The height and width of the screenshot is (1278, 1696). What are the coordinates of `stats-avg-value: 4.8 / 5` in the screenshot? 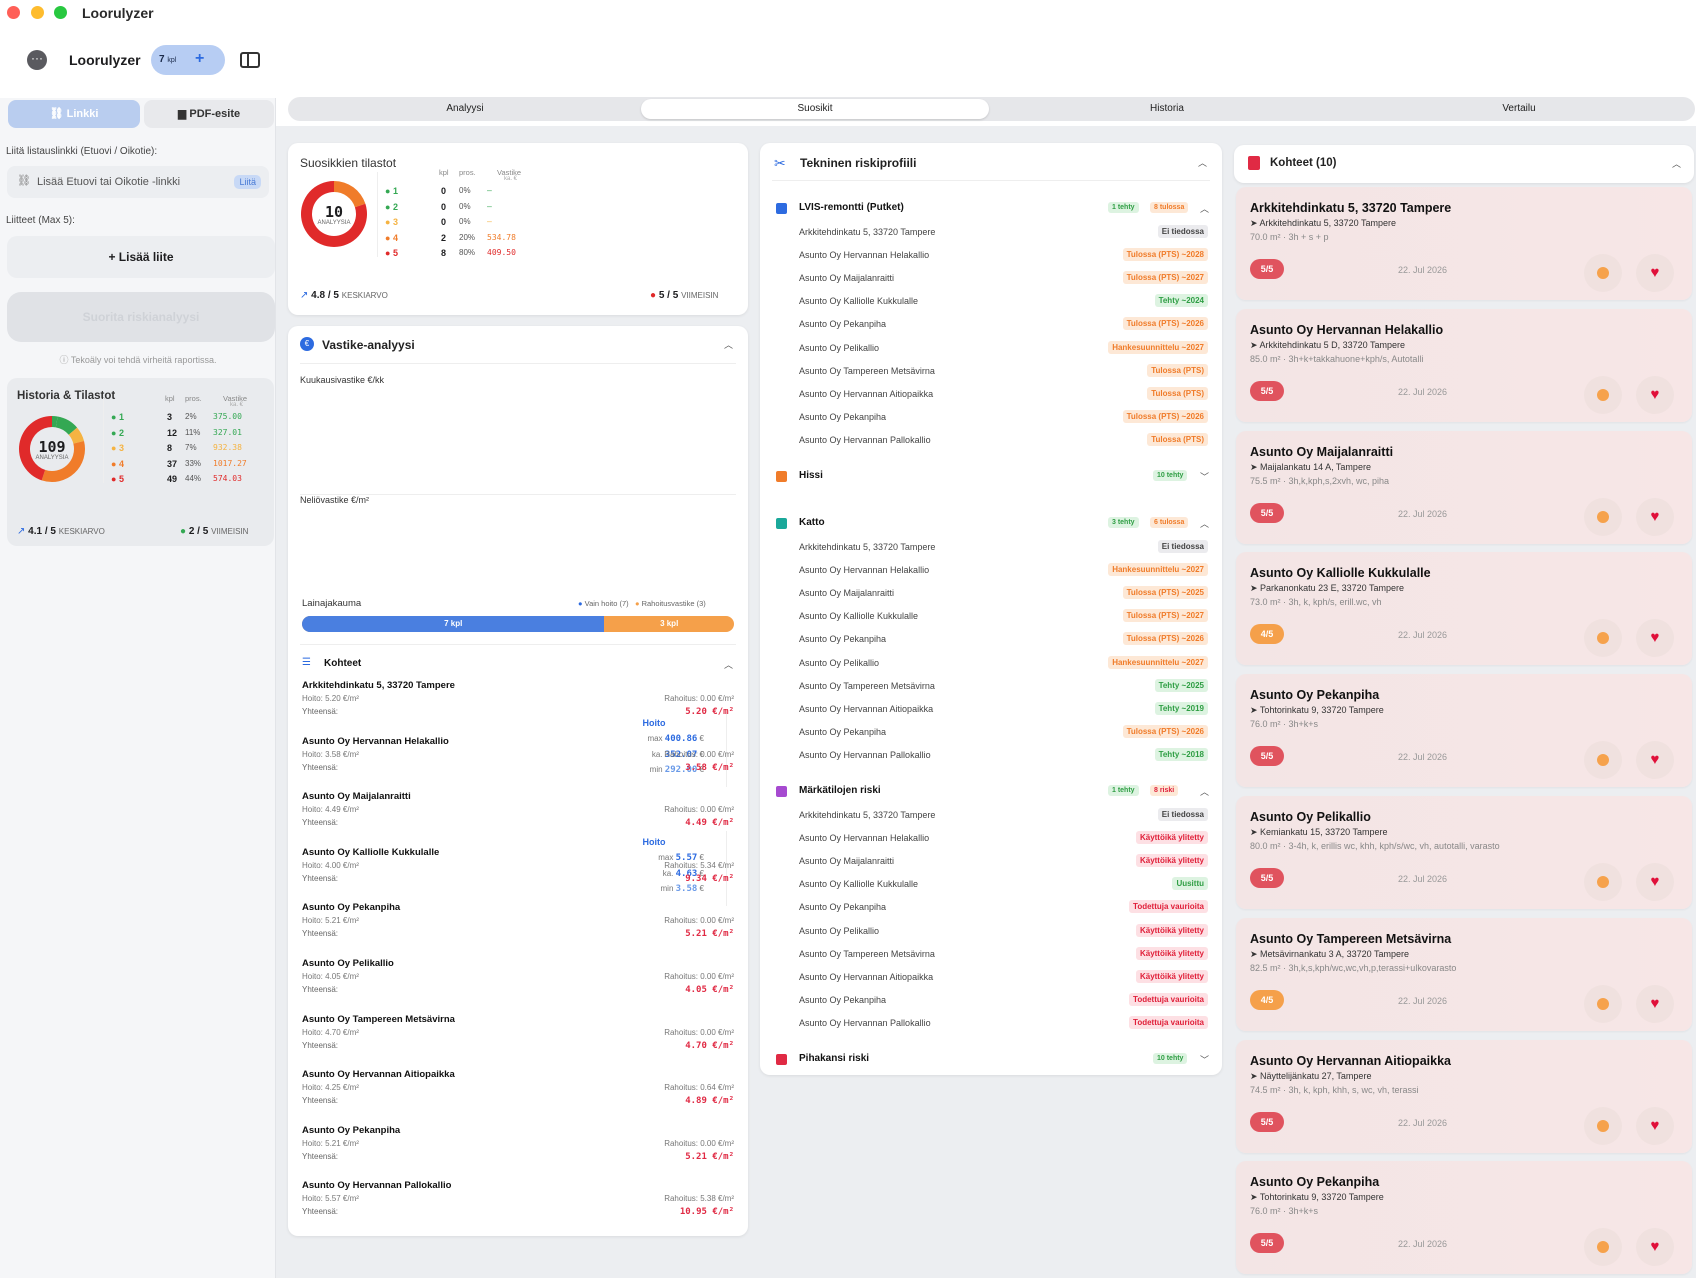 It's located at (325, 295).